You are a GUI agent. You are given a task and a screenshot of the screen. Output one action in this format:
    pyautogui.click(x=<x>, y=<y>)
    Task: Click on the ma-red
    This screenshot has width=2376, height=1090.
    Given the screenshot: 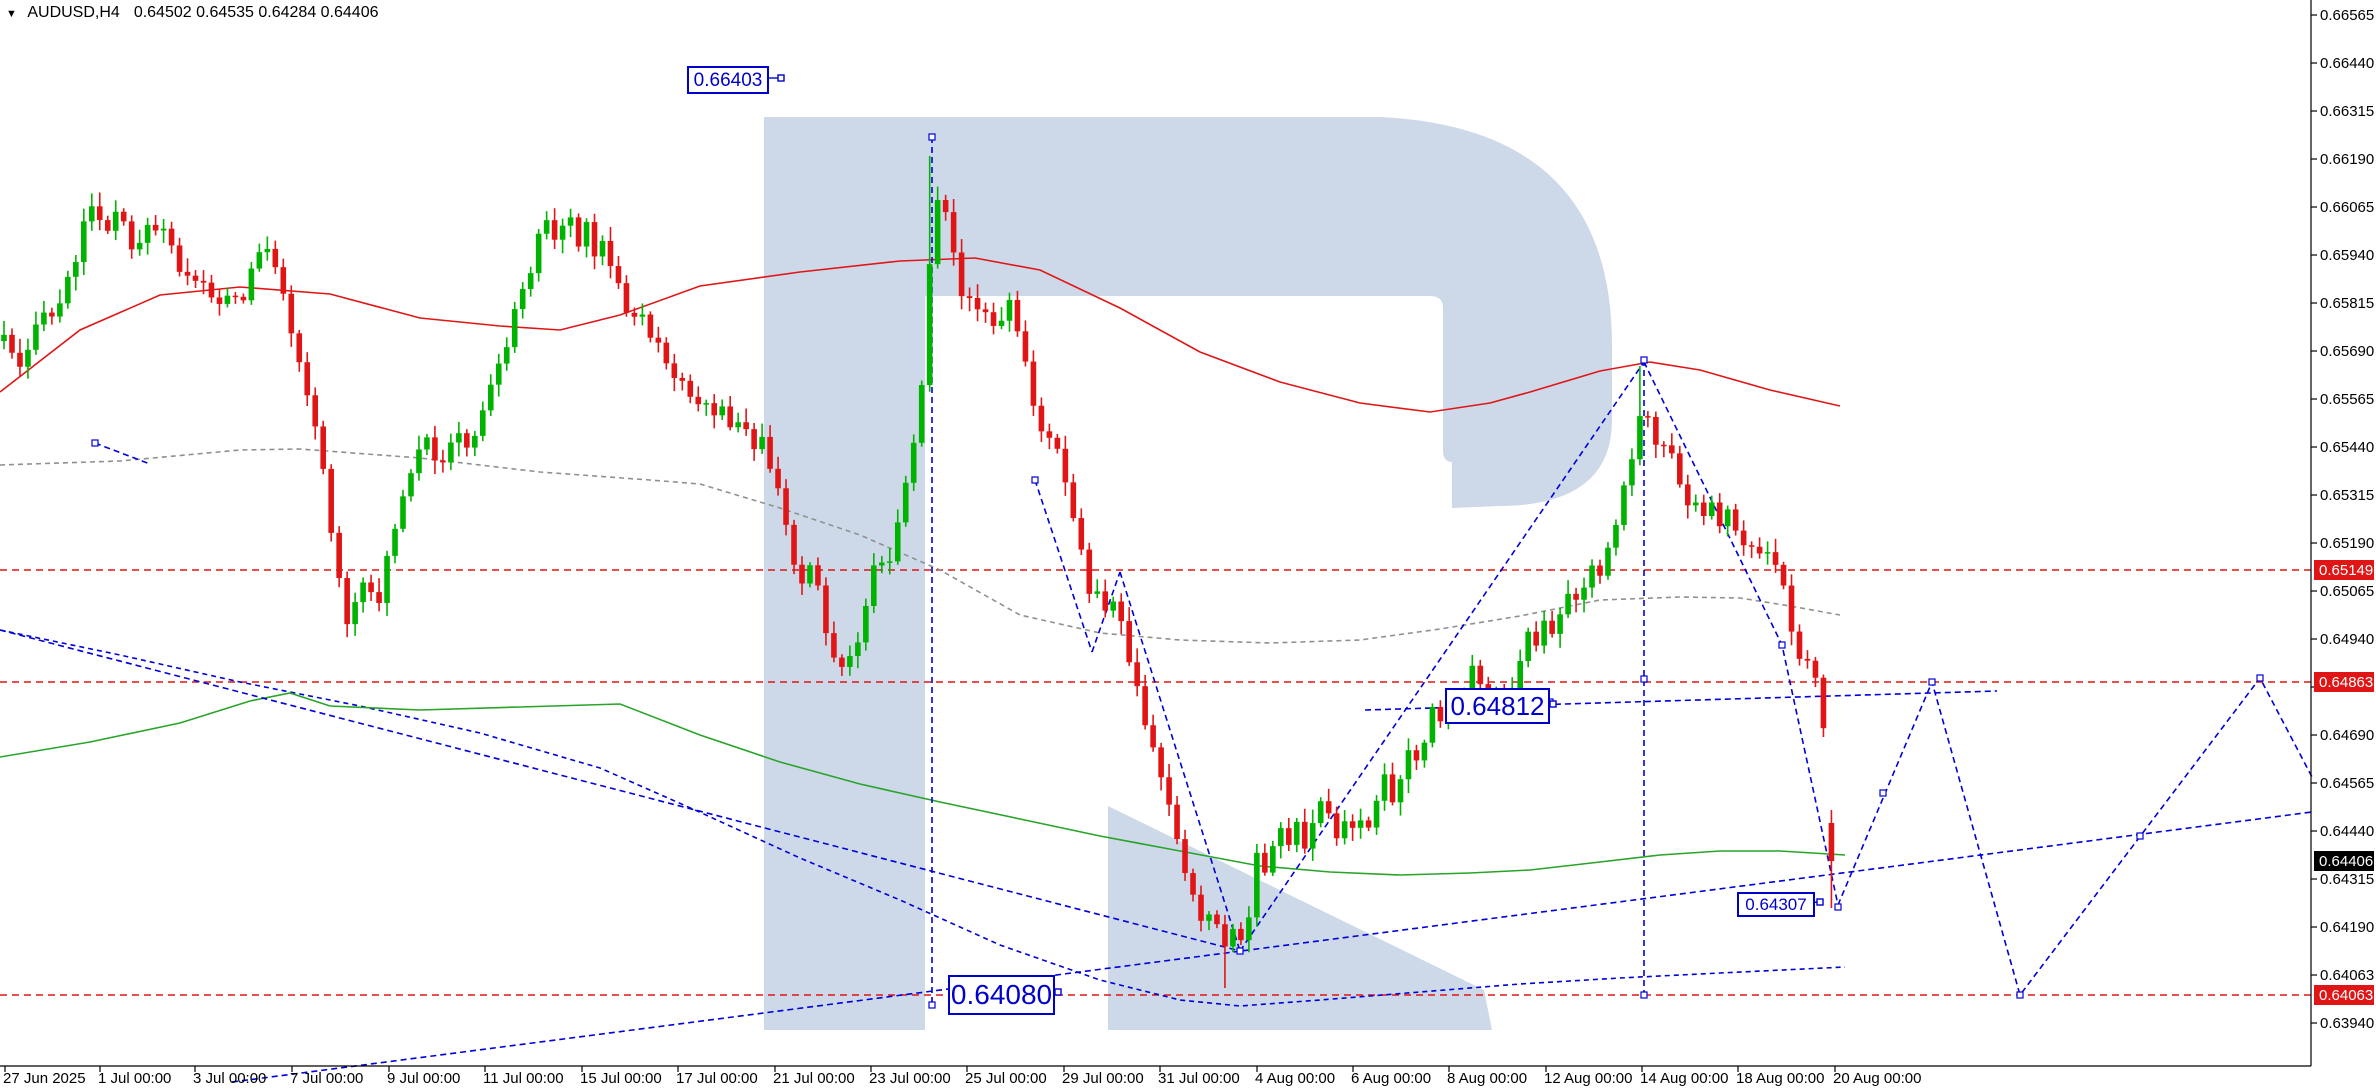 What is the action you would take?
    pyautogui.click(x=920, y=335)
    